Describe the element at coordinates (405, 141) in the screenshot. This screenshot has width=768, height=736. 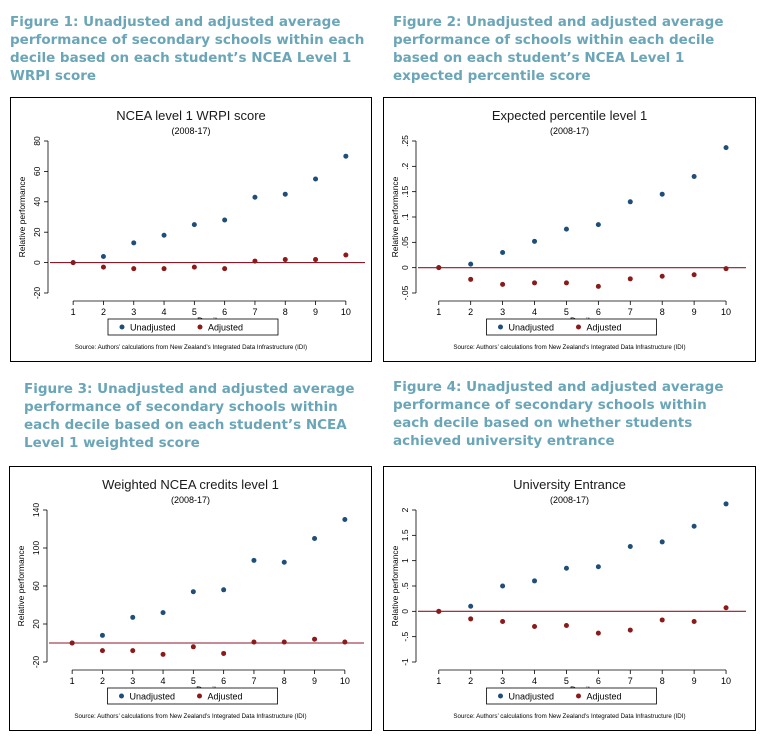
I see `y-tick-label: .25` at that location.